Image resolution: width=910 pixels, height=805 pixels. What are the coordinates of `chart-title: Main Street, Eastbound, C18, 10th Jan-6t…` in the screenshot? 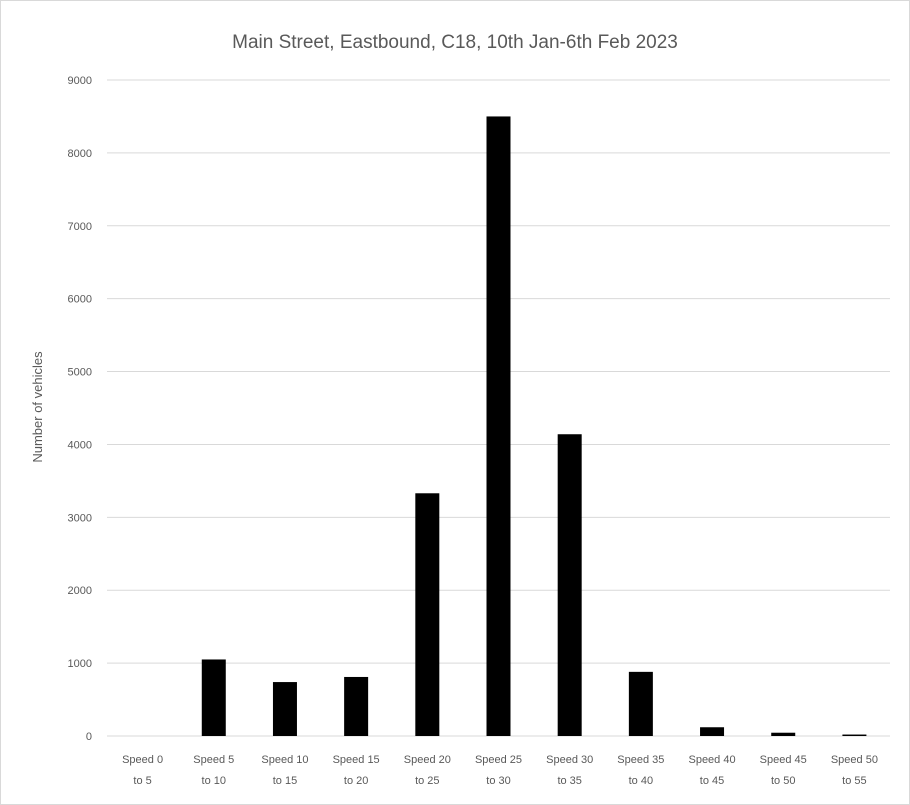 It's located at (455, 42).